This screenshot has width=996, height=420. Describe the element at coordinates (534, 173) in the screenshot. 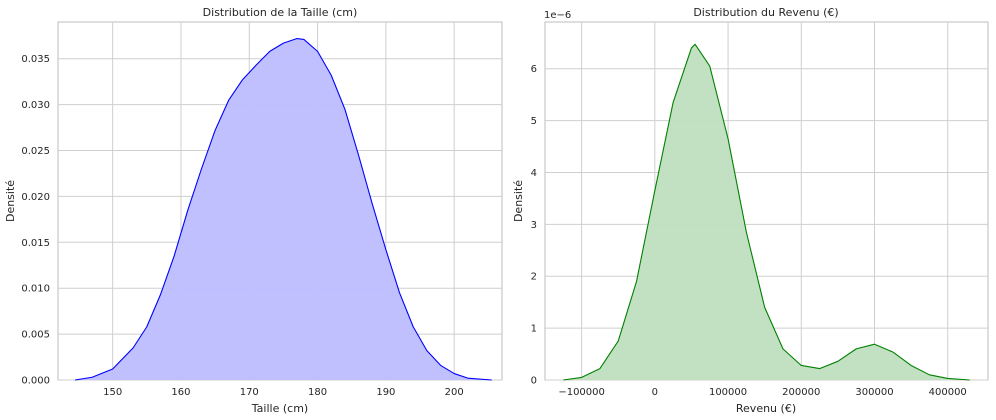

I see `y-tick-label: 4` at that location.